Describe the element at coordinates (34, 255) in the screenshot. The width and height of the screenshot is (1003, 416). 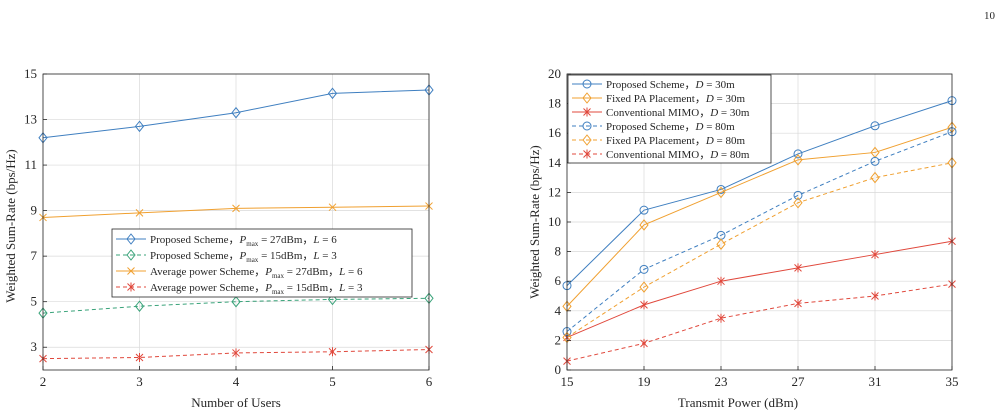
I see `chart-left-y-tick-label: 7` at that location.